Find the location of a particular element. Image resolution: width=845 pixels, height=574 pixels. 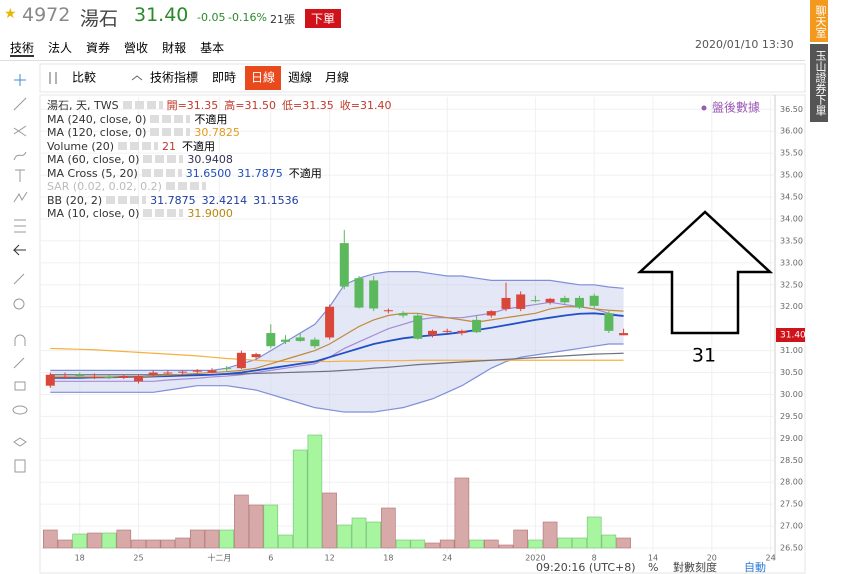

monthly: 月線 is located at coordinates (337, 77).